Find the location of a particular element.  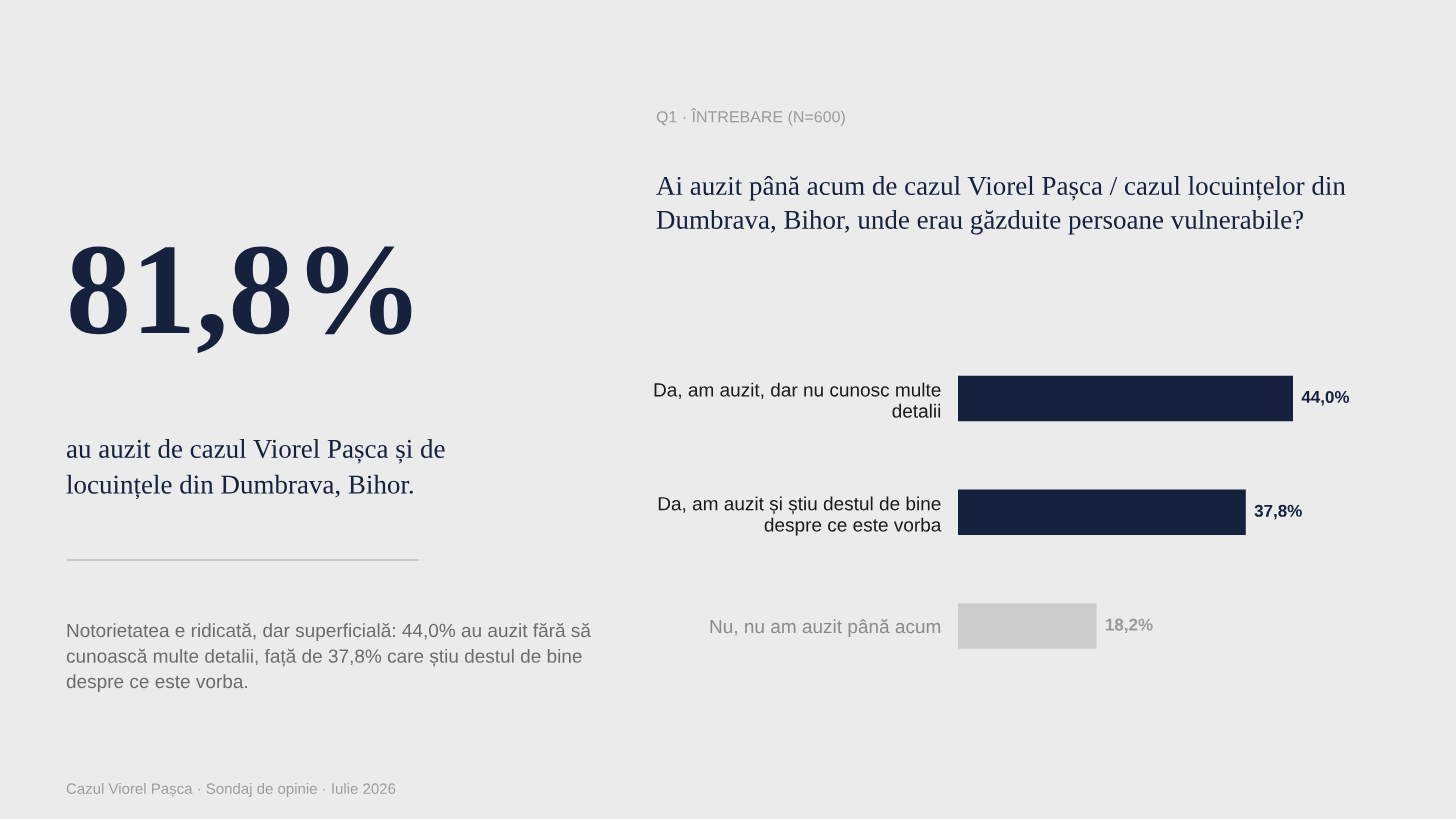

data-label: 18,2% is located at coordinates (1129, 626).